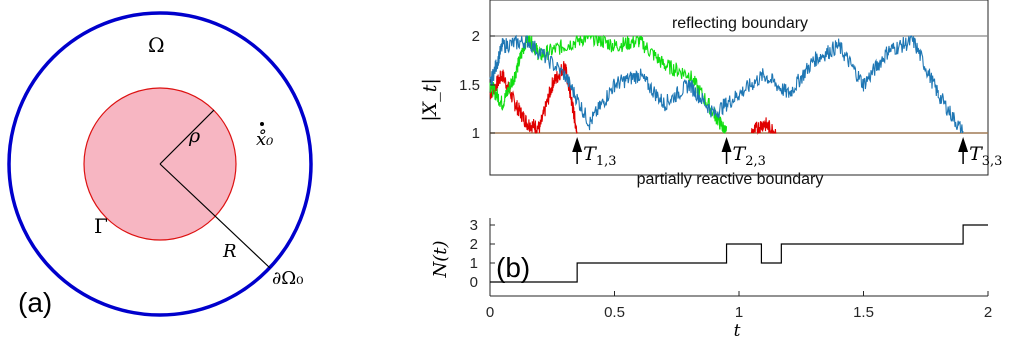  I want to click on top-ylabel: |X_t|, so click(430, 99).